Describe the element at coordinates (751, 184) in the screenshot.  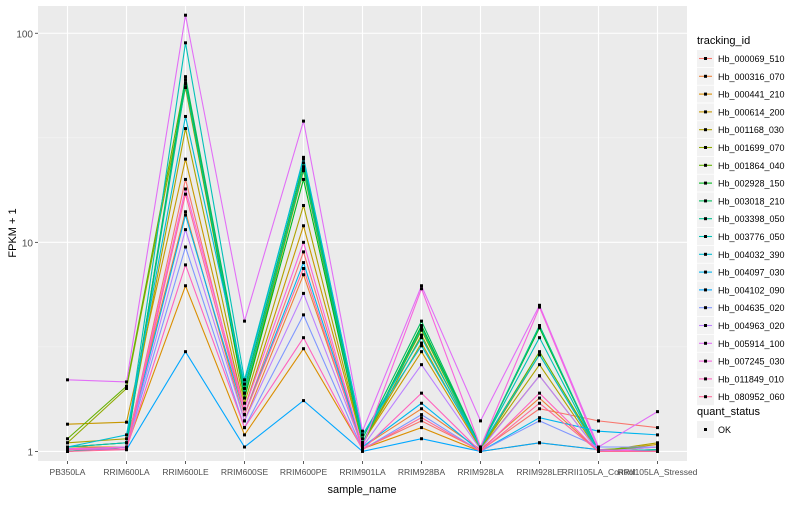
I see `legend-label: Hb_002928_150` at that location.